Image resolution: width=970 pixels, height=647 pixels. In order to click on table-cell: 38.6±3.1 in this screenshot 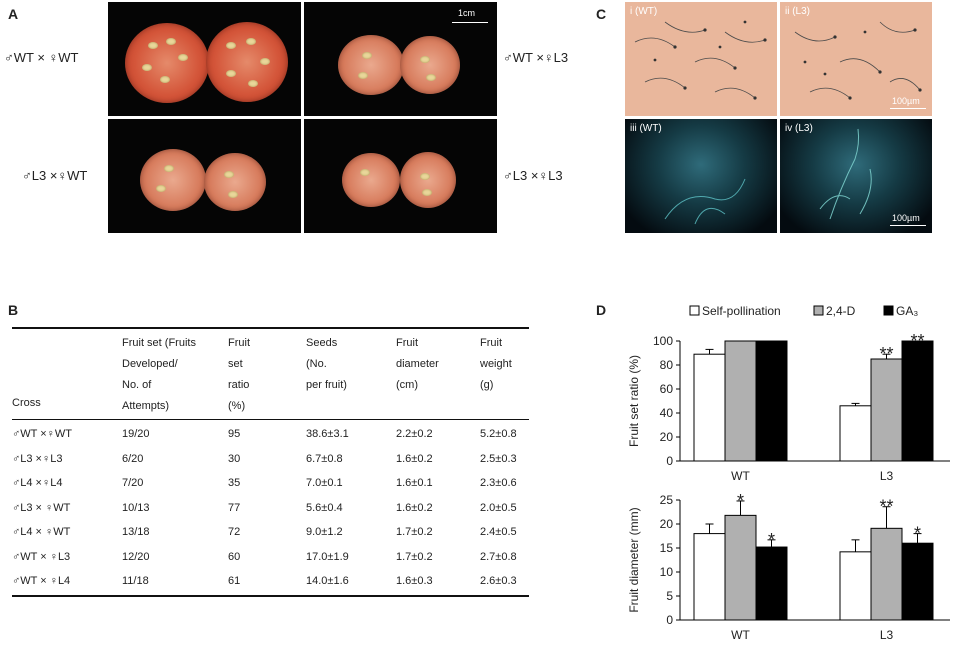, I will do `click(327, 434)`.